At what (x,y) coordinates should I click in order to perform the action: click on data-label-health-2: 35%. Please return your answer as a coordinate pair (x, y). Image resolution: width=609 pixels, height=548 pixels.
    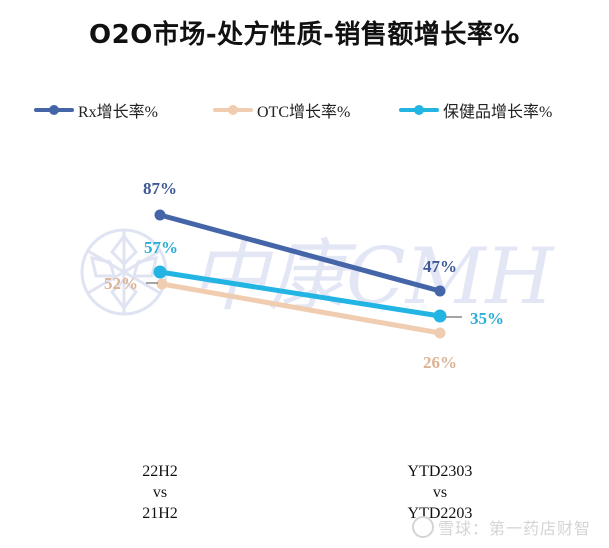
    Looking at the image, I should click on (487, 318).